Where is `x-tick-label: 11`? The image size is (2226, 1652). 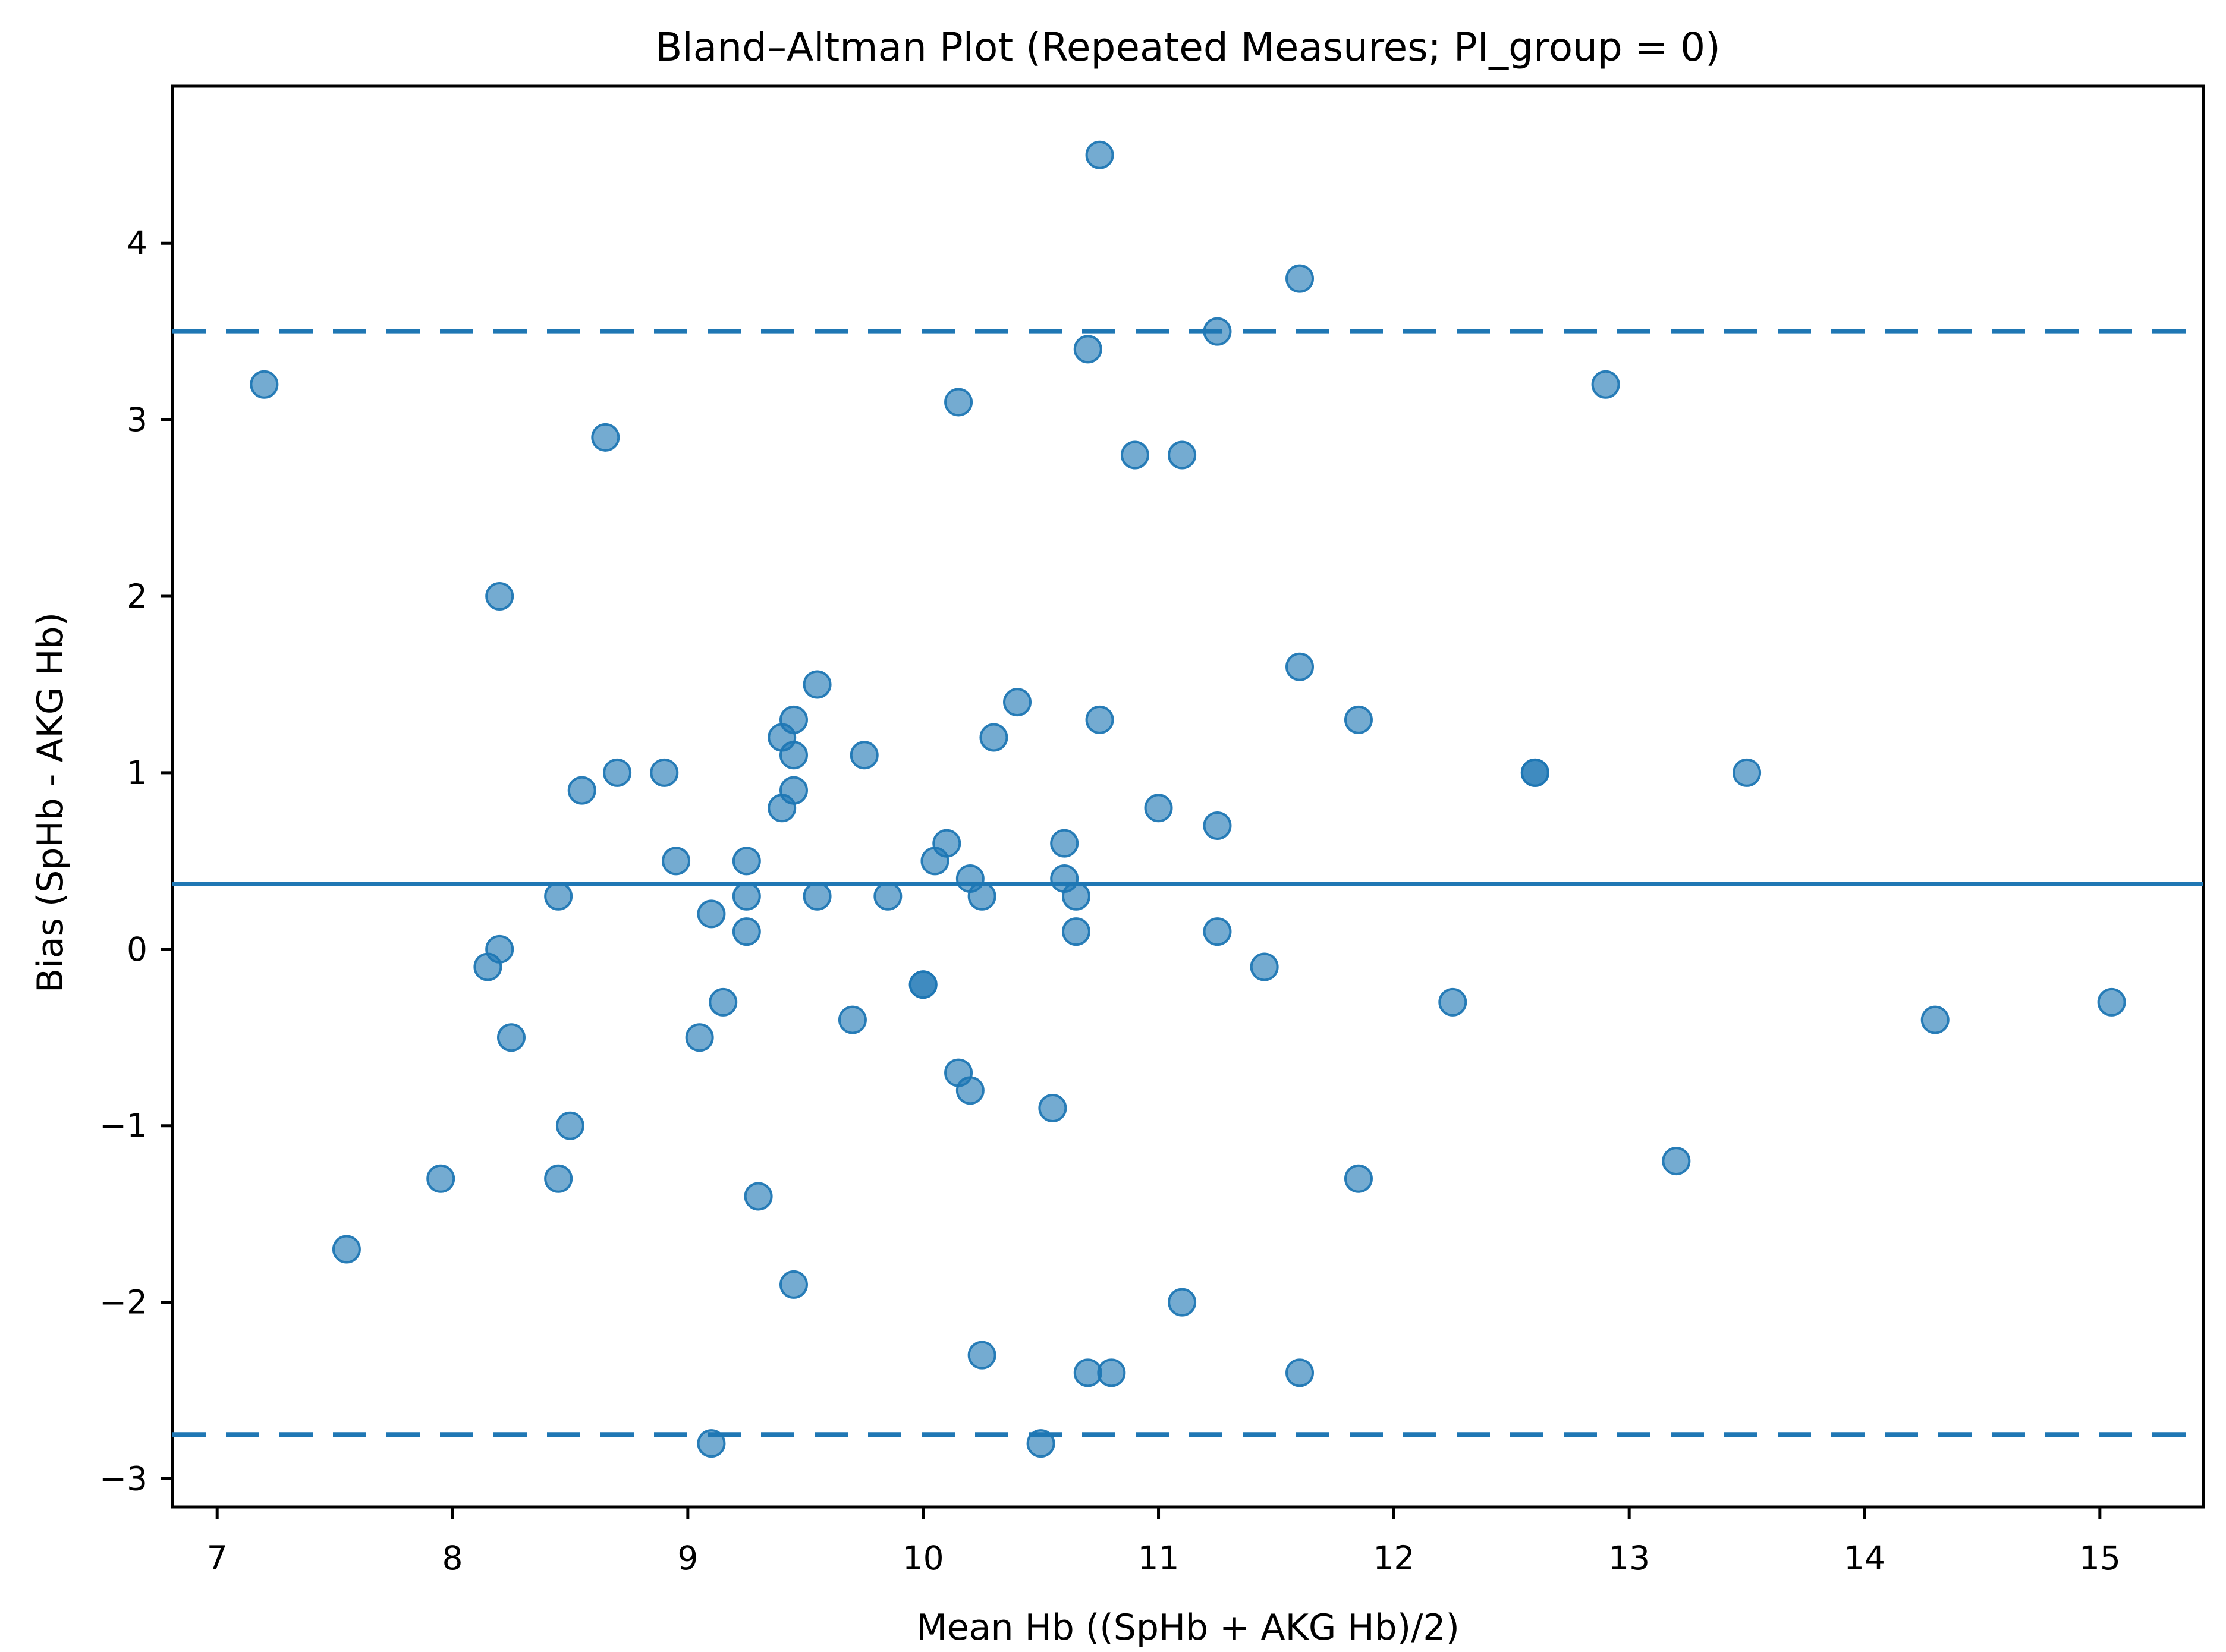 x-tick-label: 11 is located at coordinates (1159, 1558).